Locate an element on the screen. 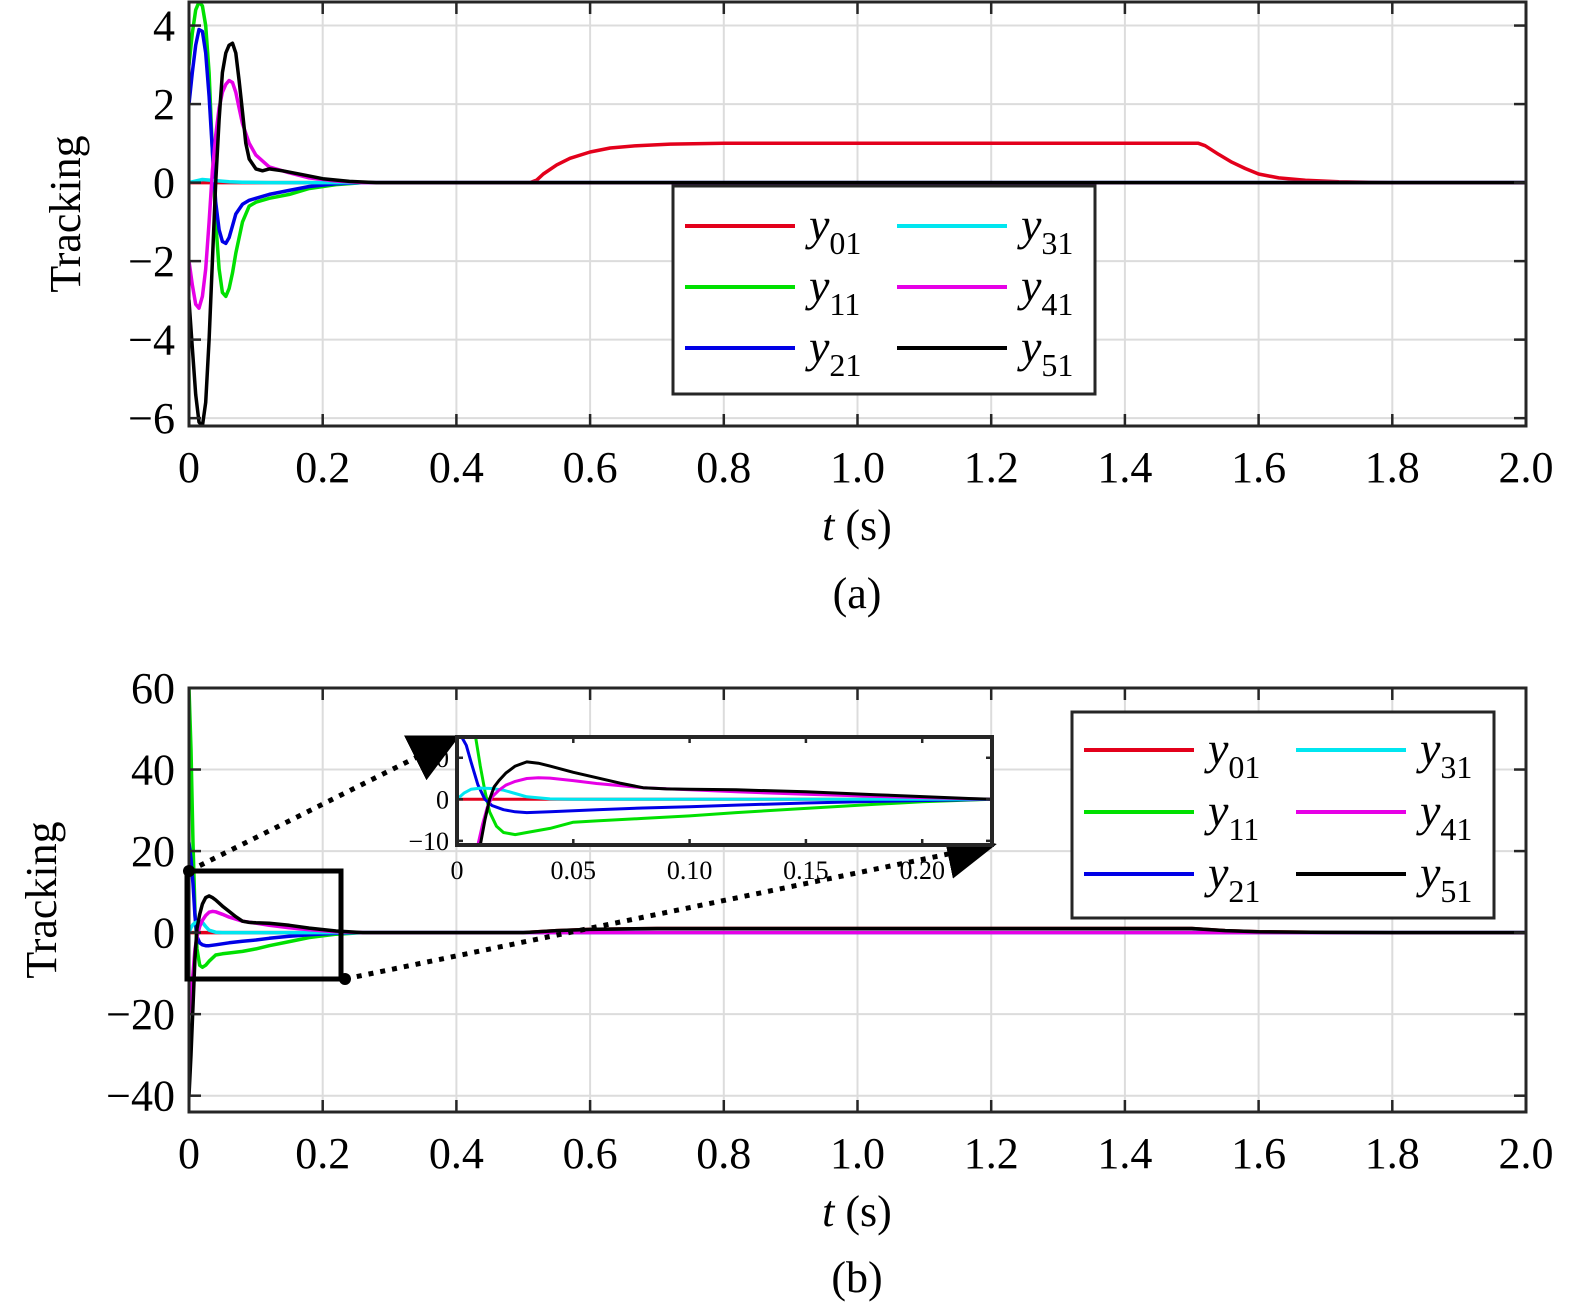 The image size is (1575, 1315). y-tick-label: −6 is located at coordinates (151, 418).